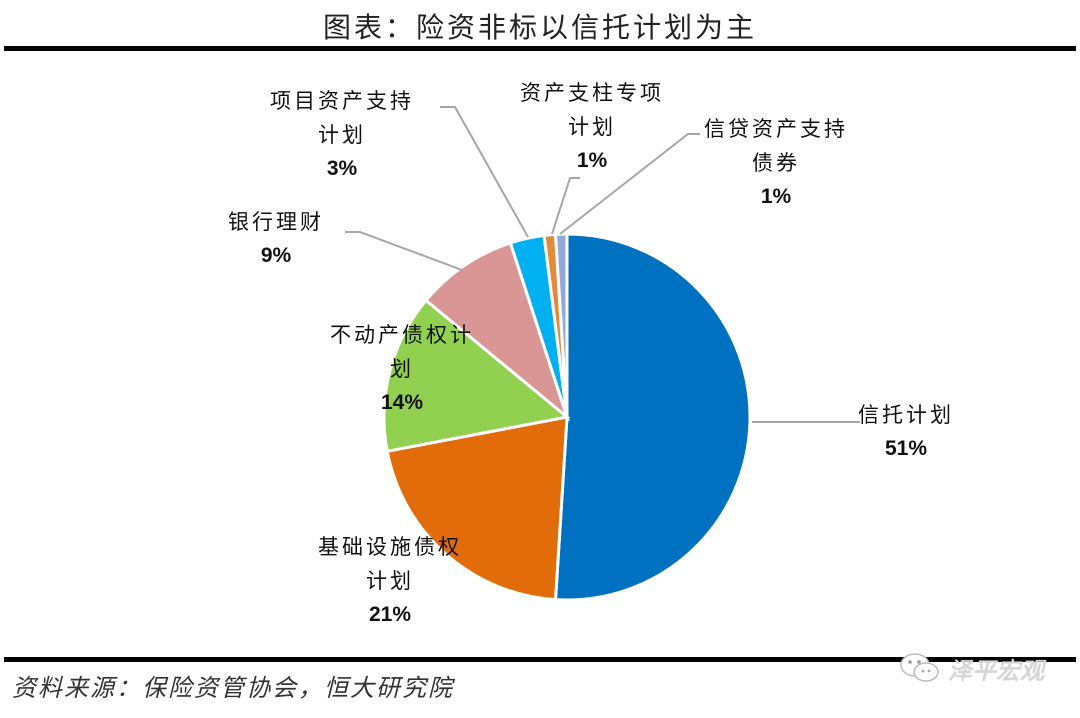 The image size is (1080, 718). What do you see at coordinates (484, 172) in the screenshot?
I see `leader-line-project-abs` at bounding box center [484, 172].